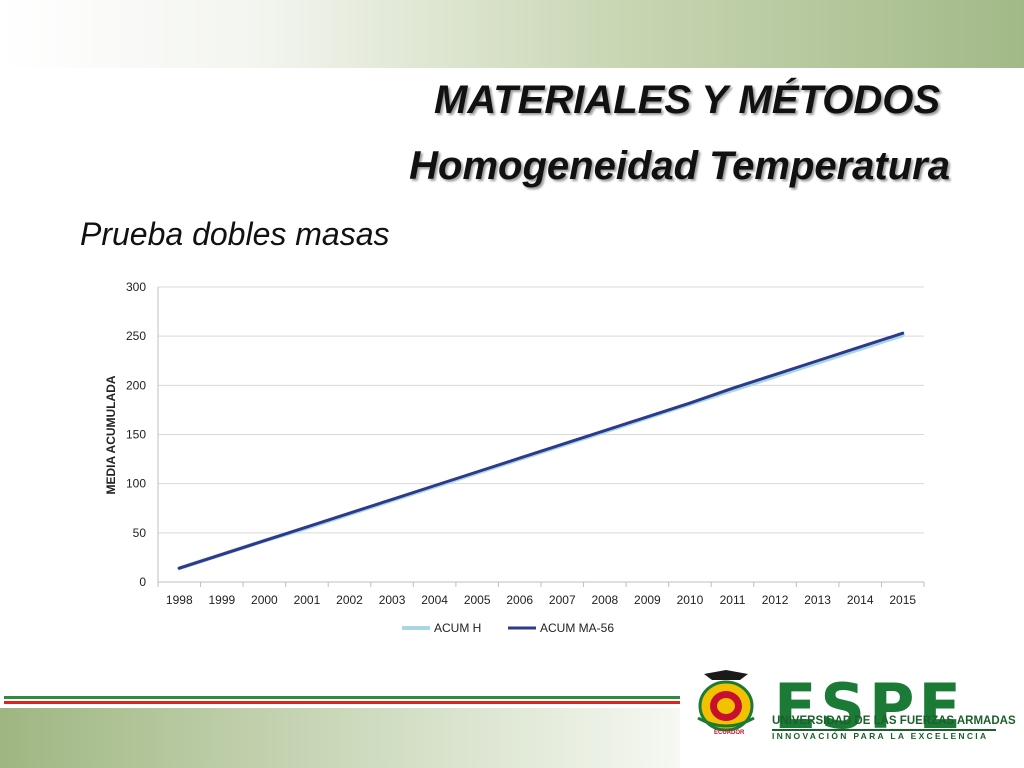 This screenshot has height=768, width=1024. I want to click on x-tick-label: 2006, so click(519, 600).